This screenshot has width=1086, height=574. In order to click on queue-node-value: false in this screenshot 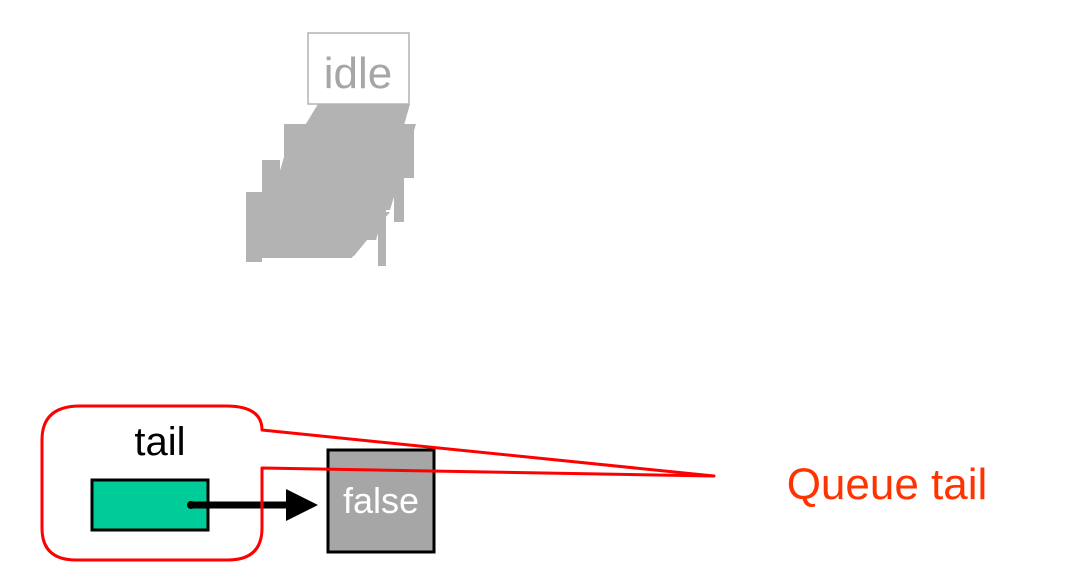, I will do `click(381, 500)`.